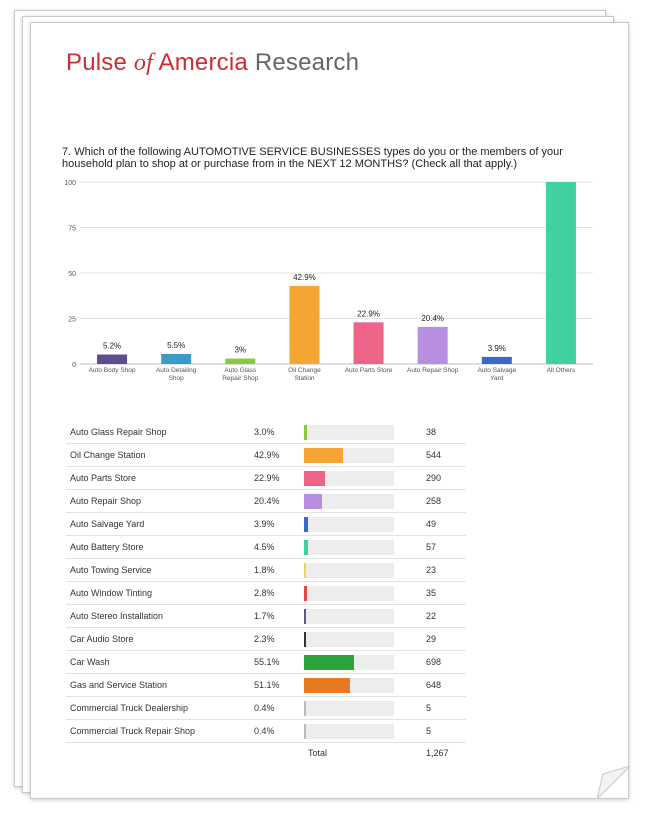 The width and height of the screenshot is (648, 826). Describe the element at coordinates (279, 593) in the screenshot. I see `row-percent: 2.8%` at that location.